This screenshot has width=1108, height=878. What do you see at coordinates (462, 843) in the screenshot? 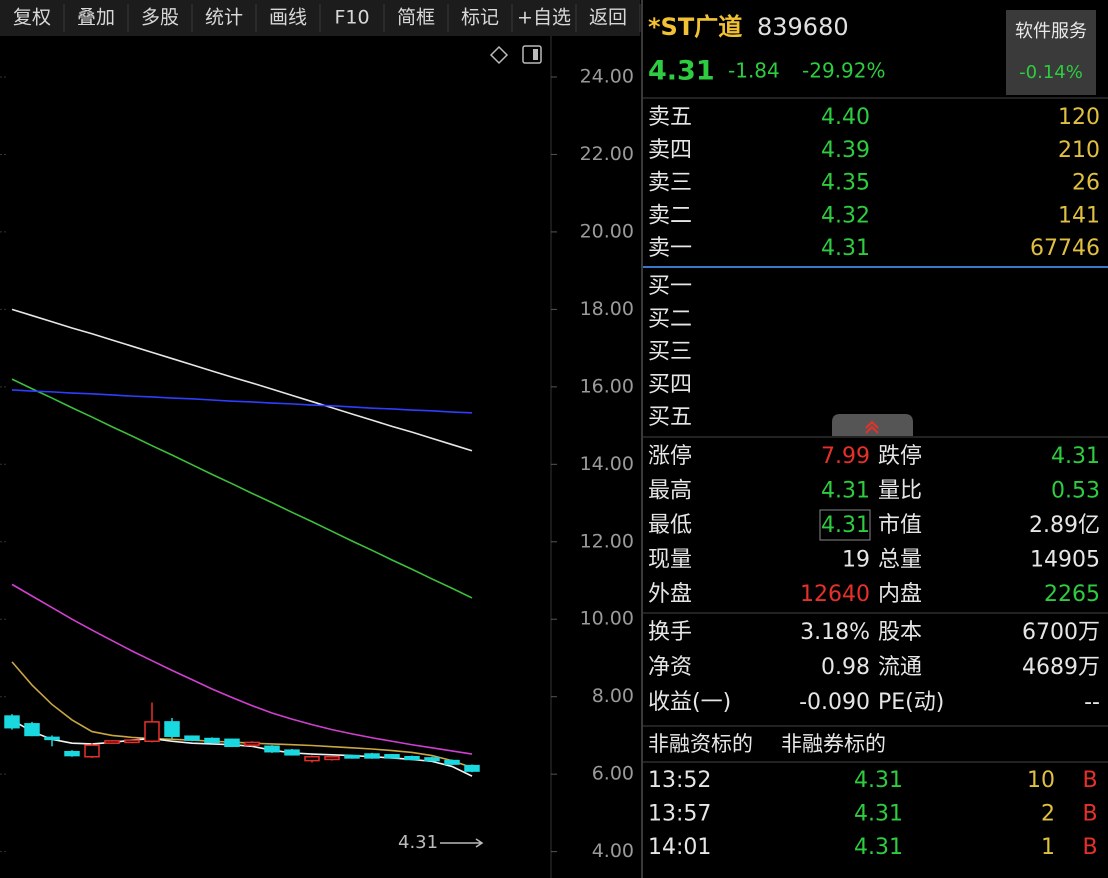
I see `last-price-arrow` at bounding box center [462, 843].